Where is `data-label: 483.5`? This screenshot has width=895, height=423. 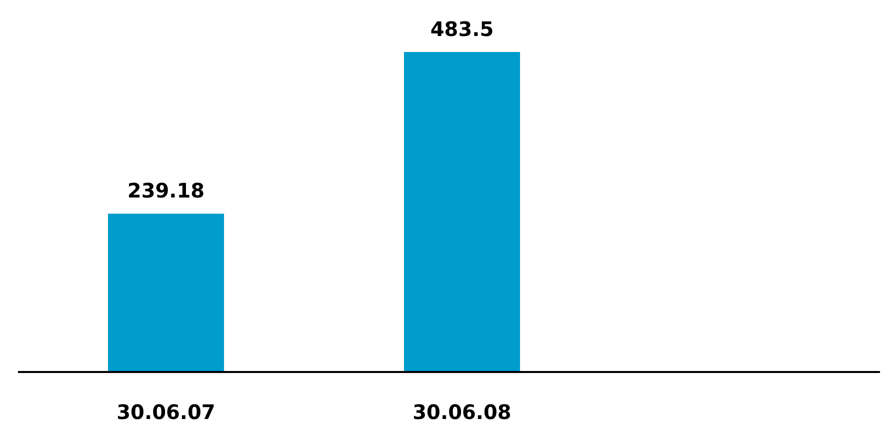 data-label: 483.5 is located at coordinates (462, 29).